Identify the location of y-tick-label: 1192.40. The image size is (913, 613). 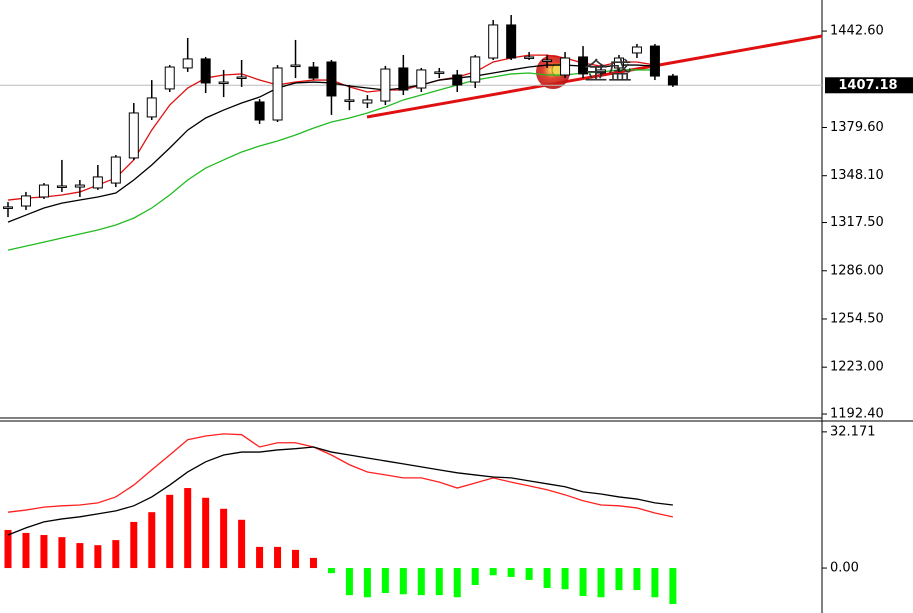
(857, 414).